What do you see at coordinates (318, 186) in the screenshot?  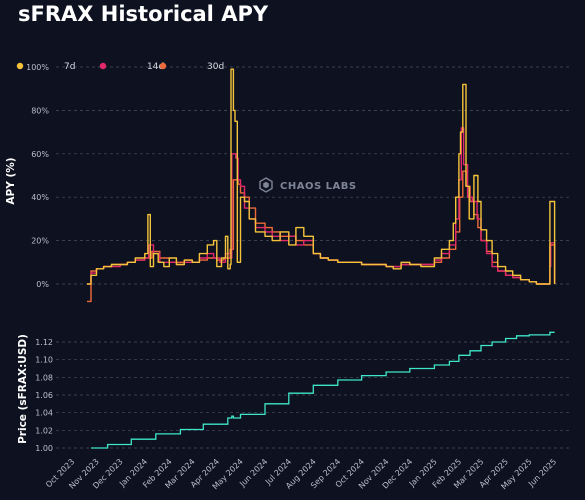 I see `watermark-text: CHAOS LABS` at bounding box center [318, 186].